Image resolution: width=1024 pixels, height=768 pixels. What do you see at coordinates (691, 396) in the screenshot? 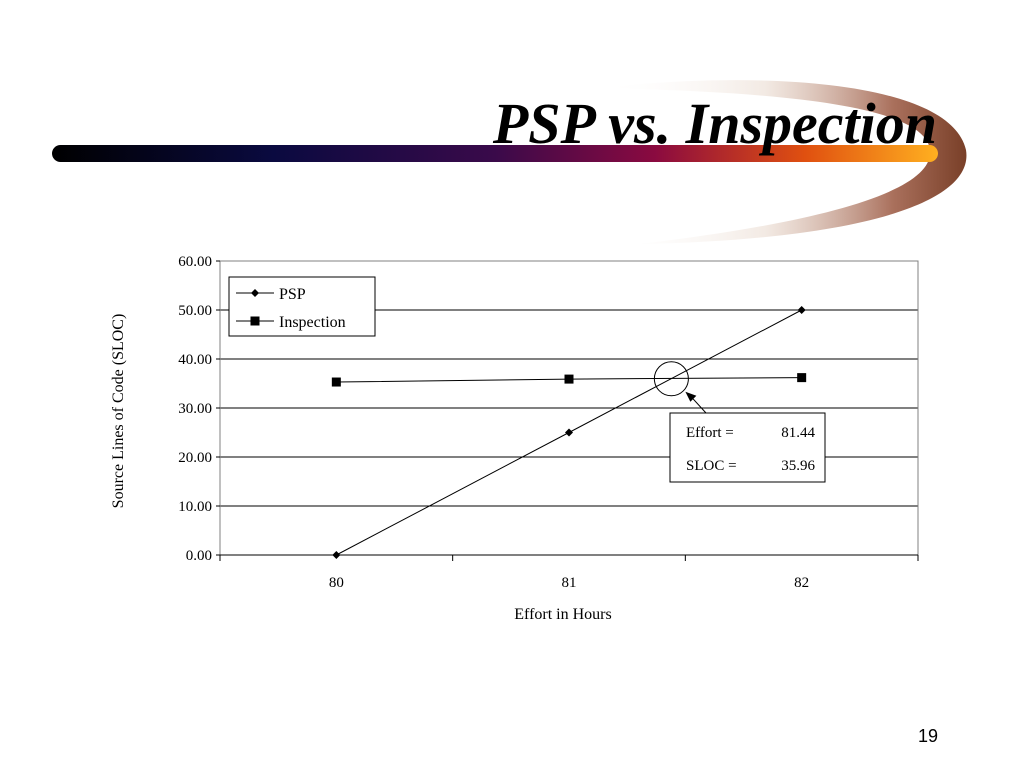
I see `annotation-arrowhead` at bounding box center [691, 396].